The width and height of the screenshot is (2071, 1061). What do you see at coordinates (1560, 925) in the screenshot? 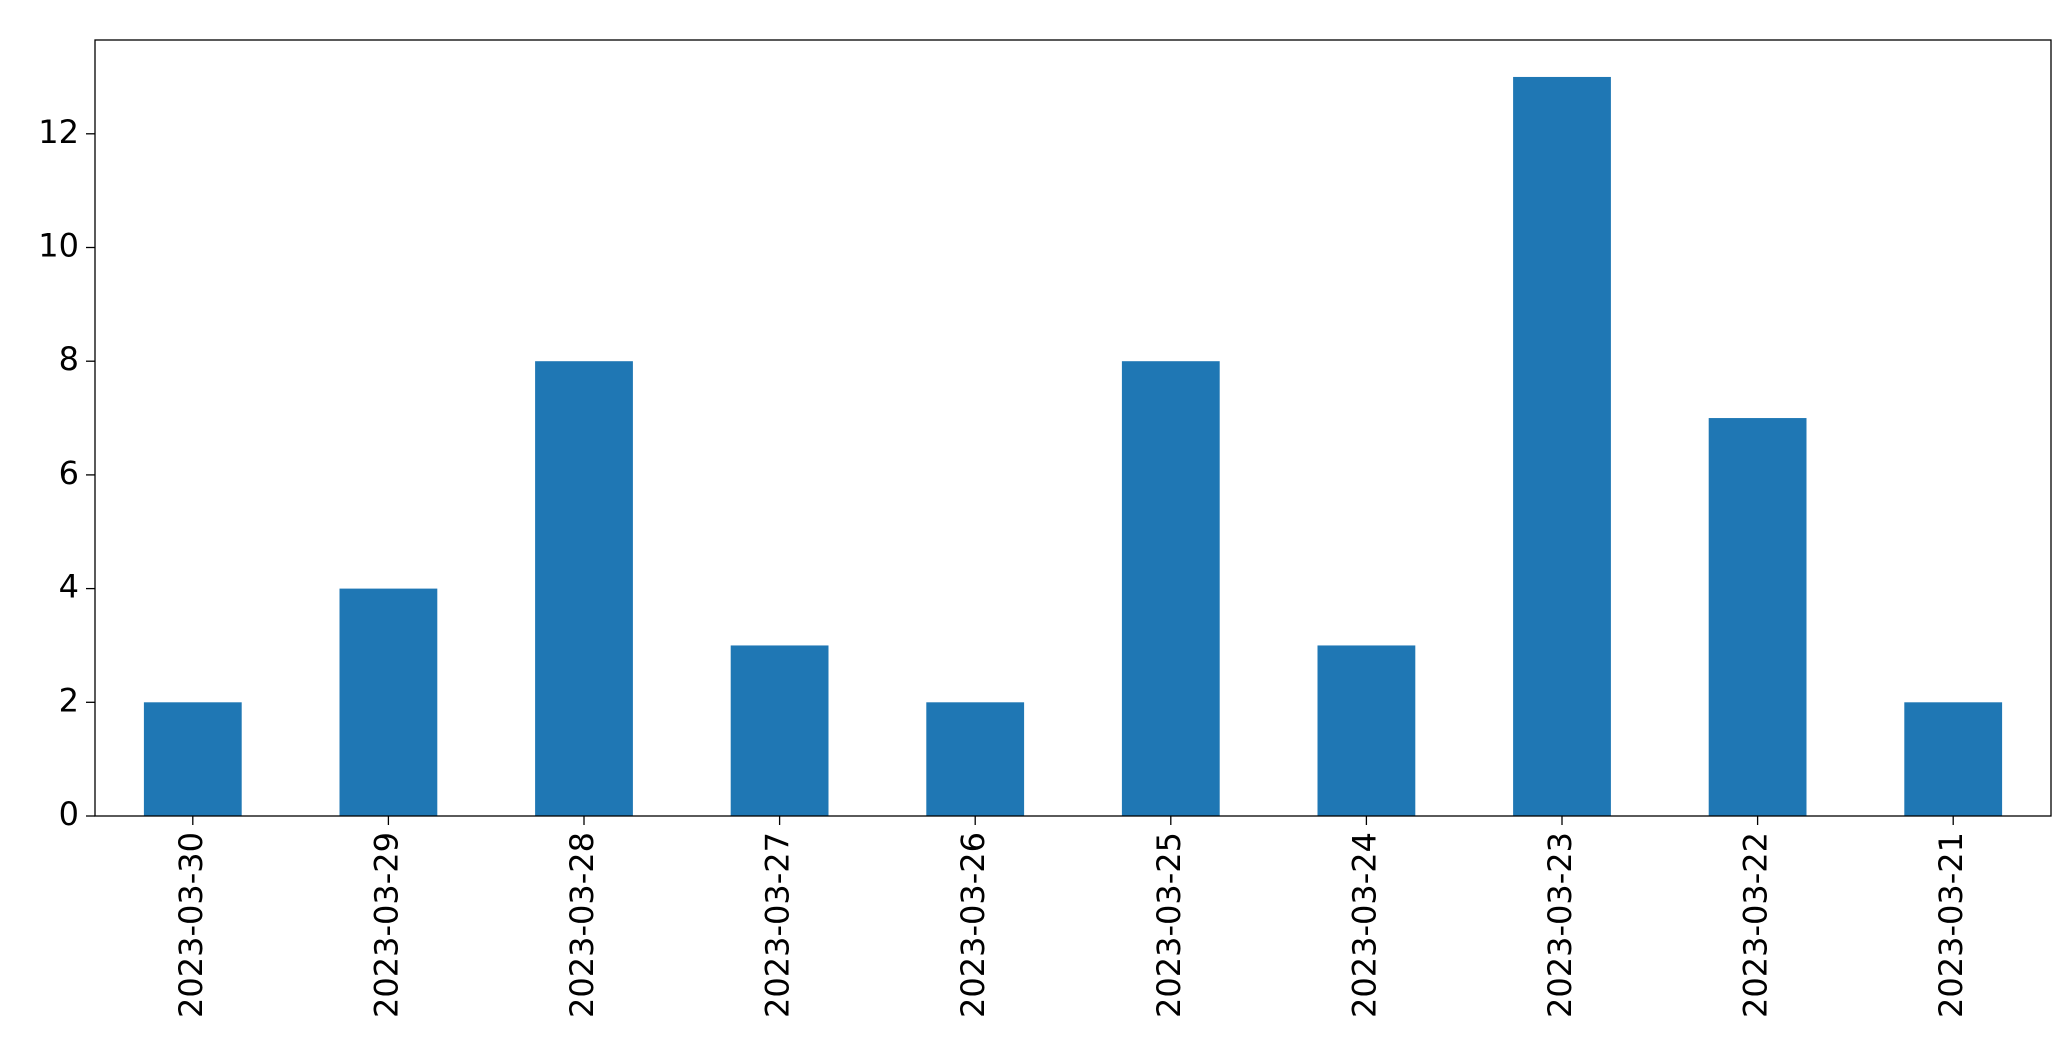
I see `x-tick-label: 2023-03-23` at bounding box center [1560, 925].